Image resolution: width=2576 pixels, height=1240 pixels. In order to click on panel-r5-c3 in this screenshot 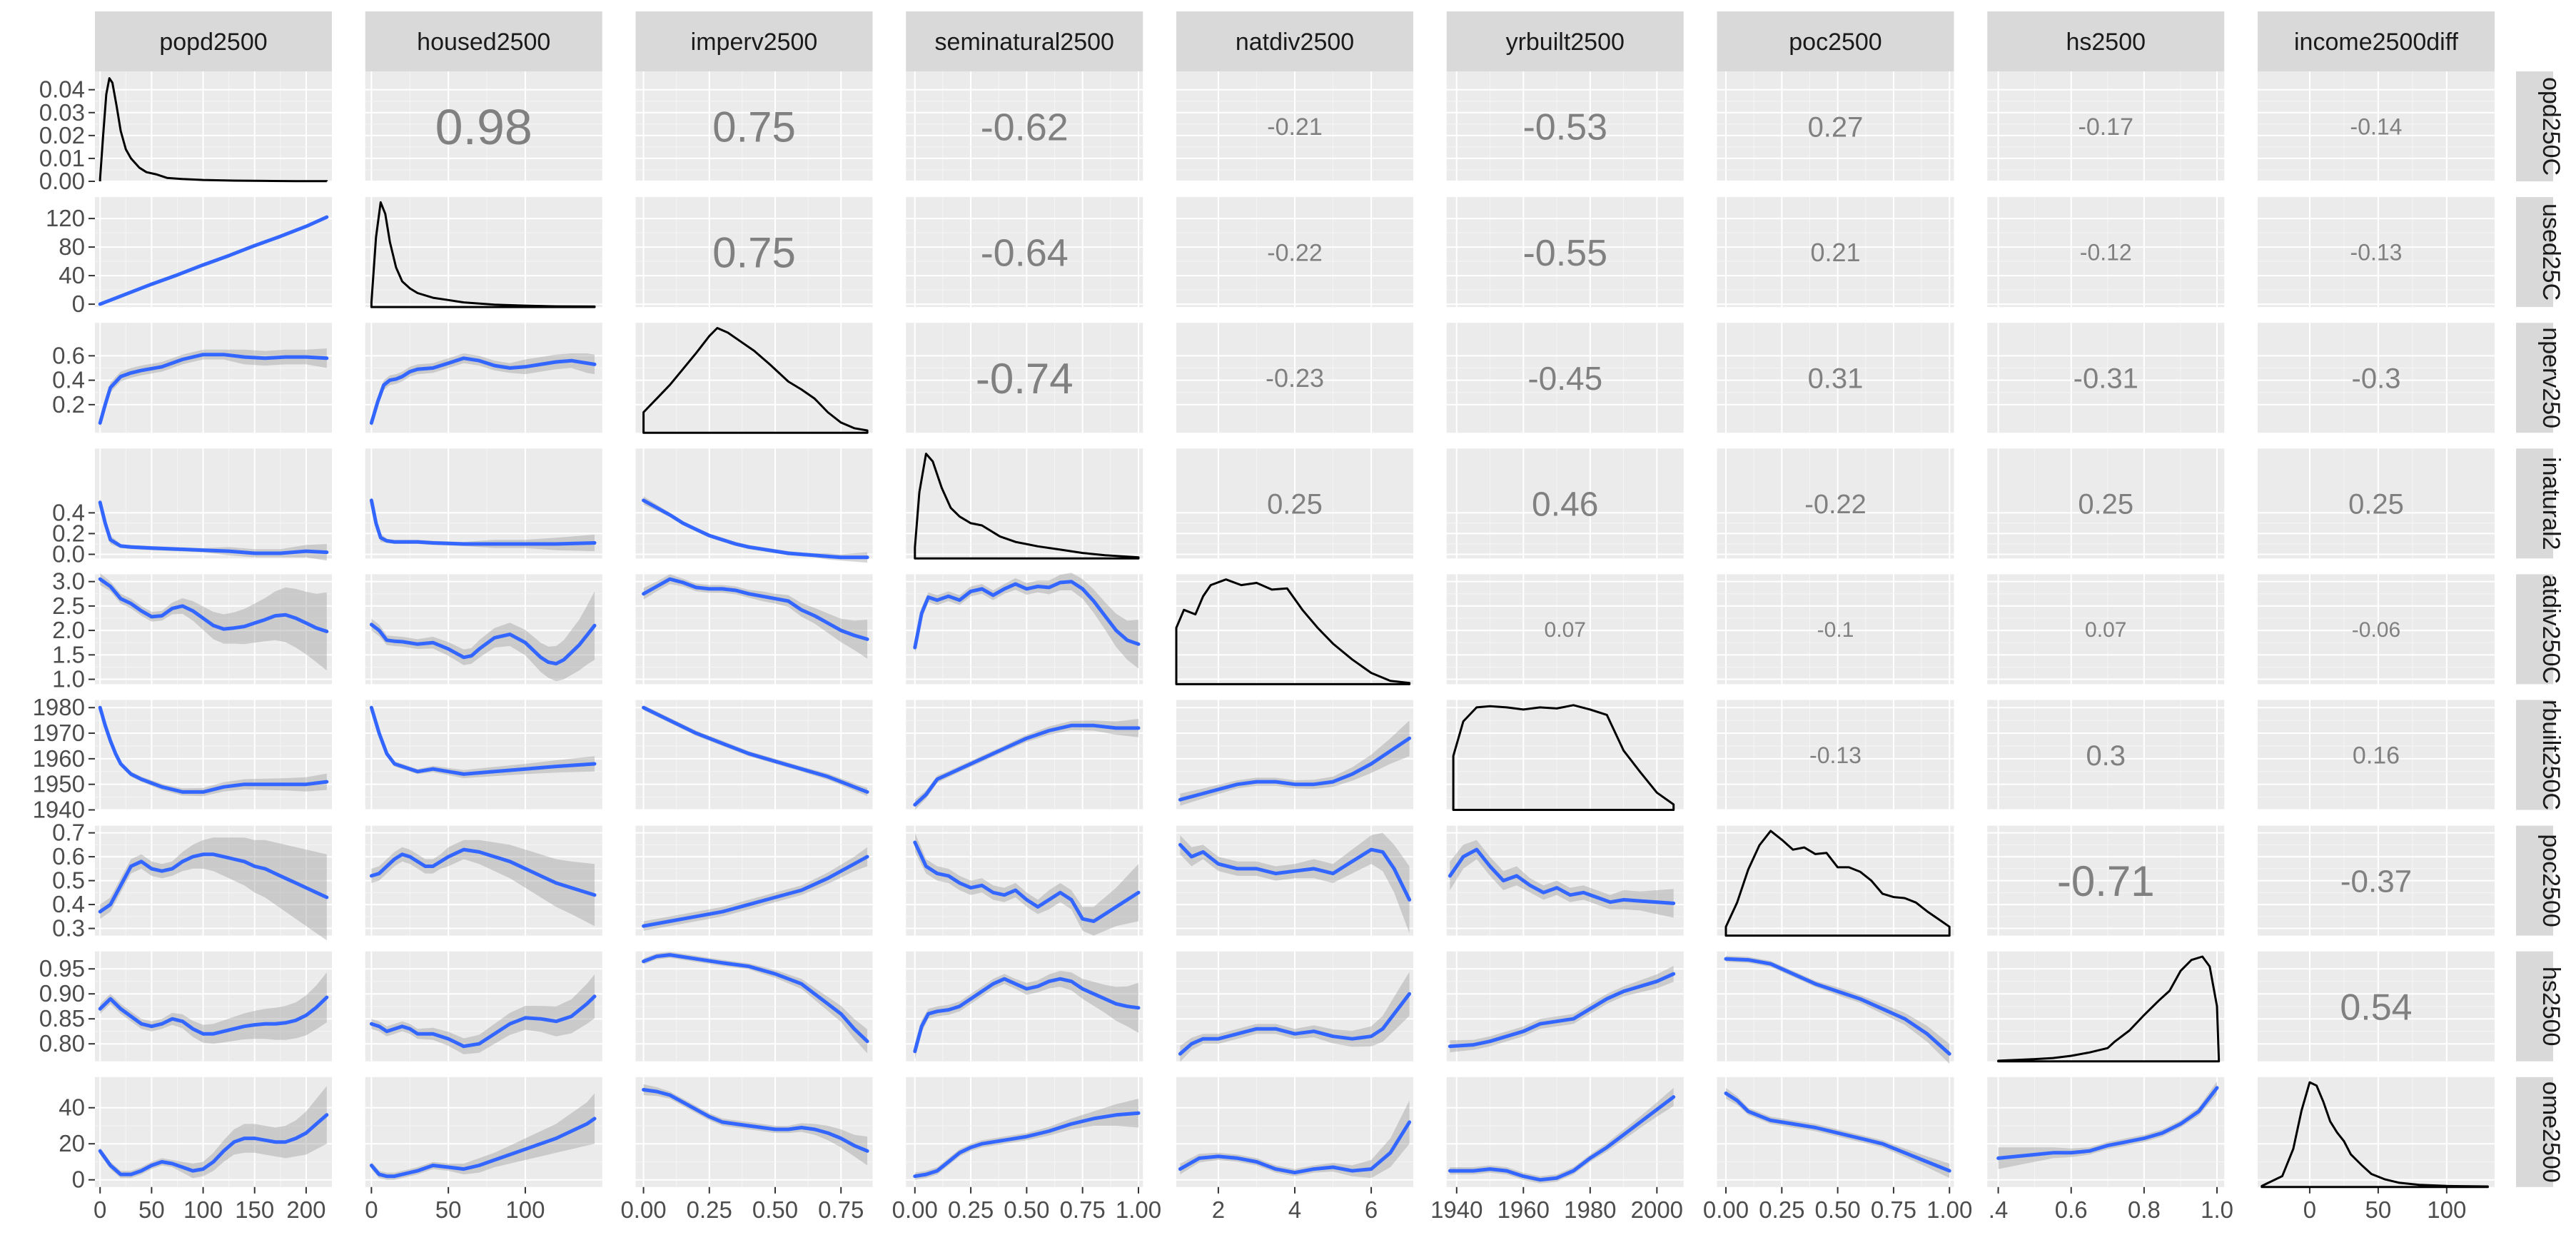, I will do `click(1024, 755)`.